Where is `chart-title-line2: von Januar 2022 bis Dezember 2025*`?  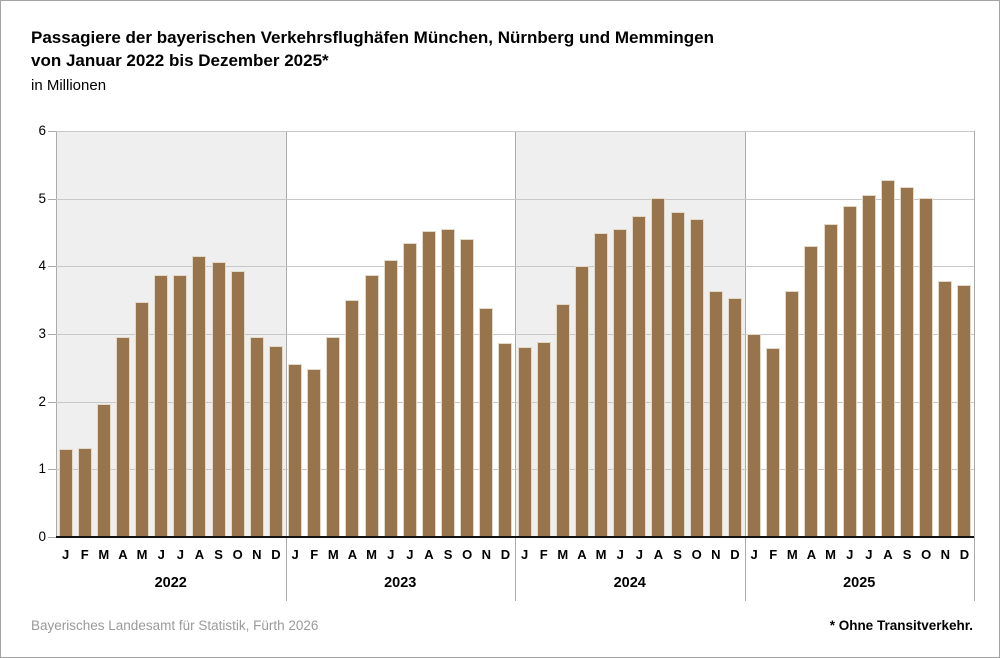 chart-title-line2: von Januar 2022 bis Dezember 2025* is located at coordinates (180, 60).